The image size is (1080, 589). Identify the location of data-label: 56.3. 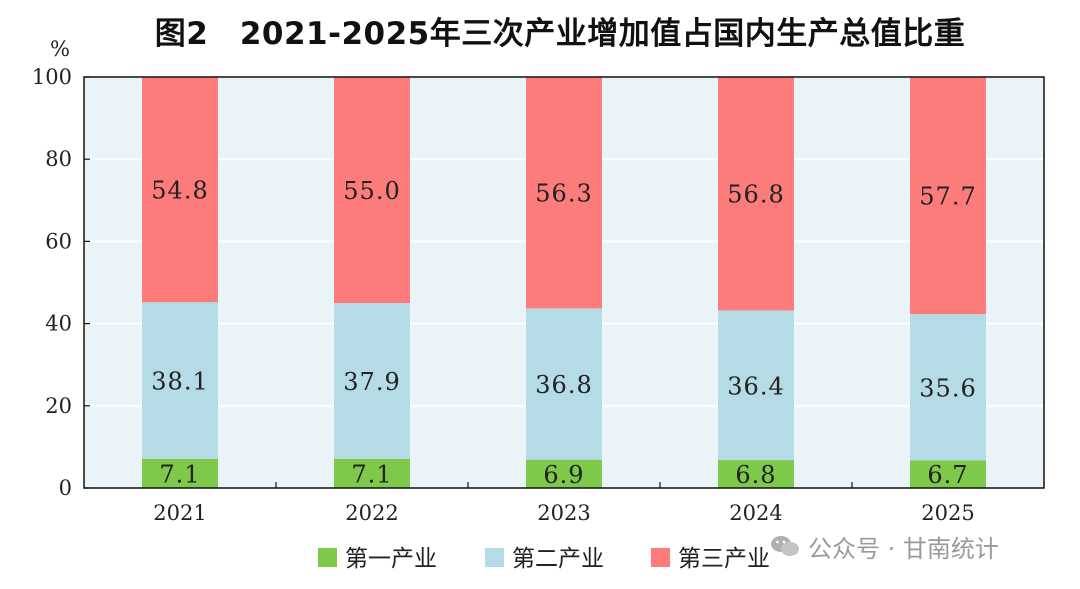
(563, 194).